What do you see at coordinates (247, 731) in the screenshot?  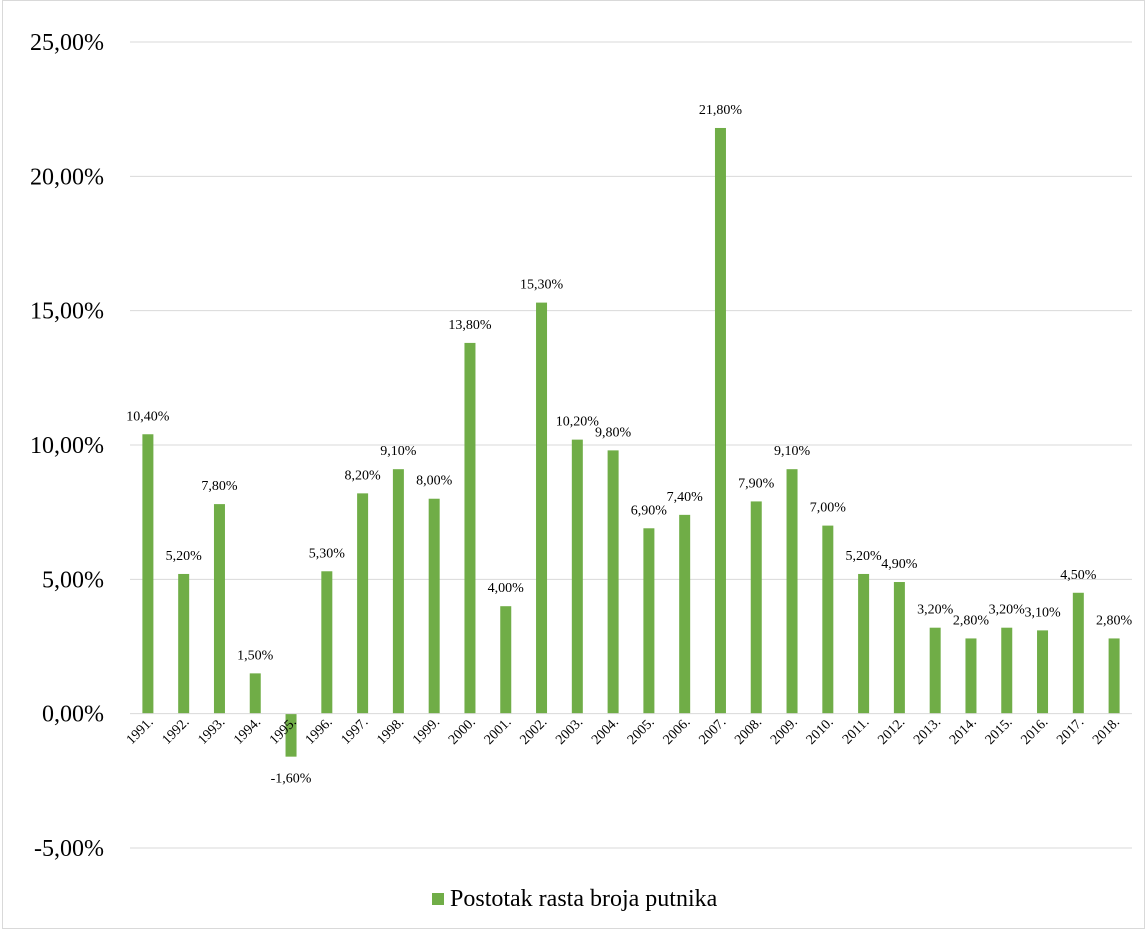 I see `x-tick-label: 1994.` at bounding box center [247, 731].